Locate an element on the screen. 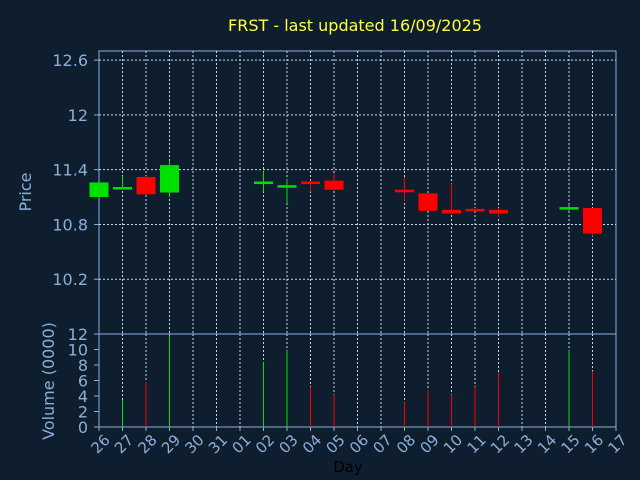 The image size is (640, 480). chart-title: FRST - last updated 16/09/2025 is located at coordinates (355, 25).